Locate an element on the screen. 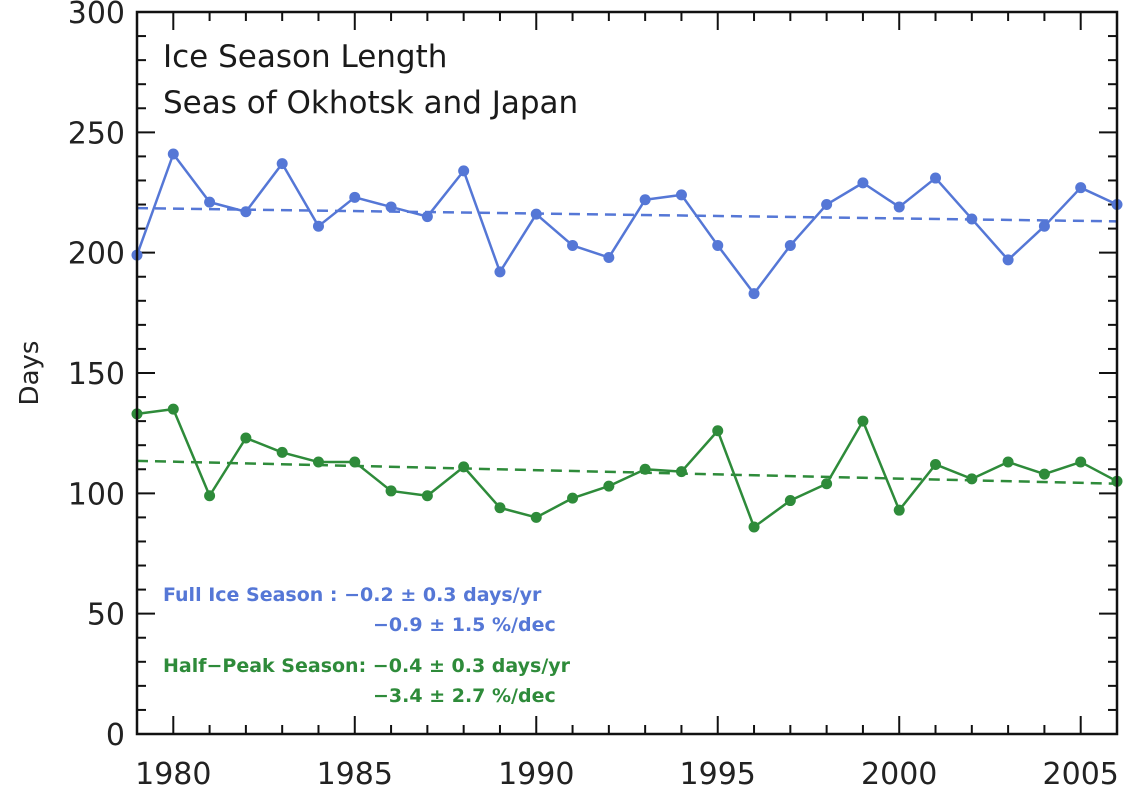 The image size is (1125, 789). x-tick-label: 1990 is located at coordinates (536, 773).